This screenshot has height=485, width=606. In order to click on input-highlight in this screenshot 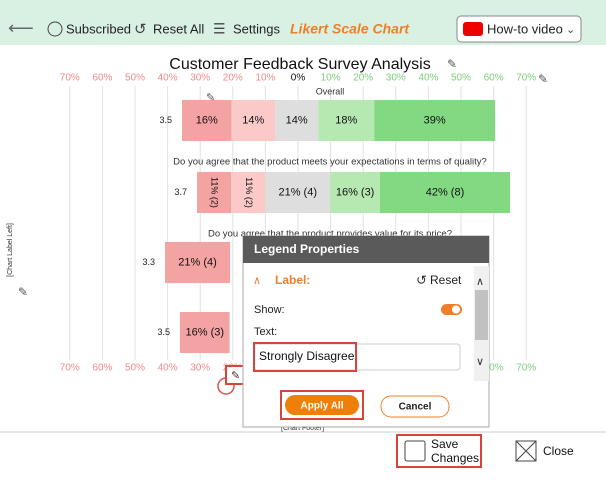, I will do `click(305, 357)`.